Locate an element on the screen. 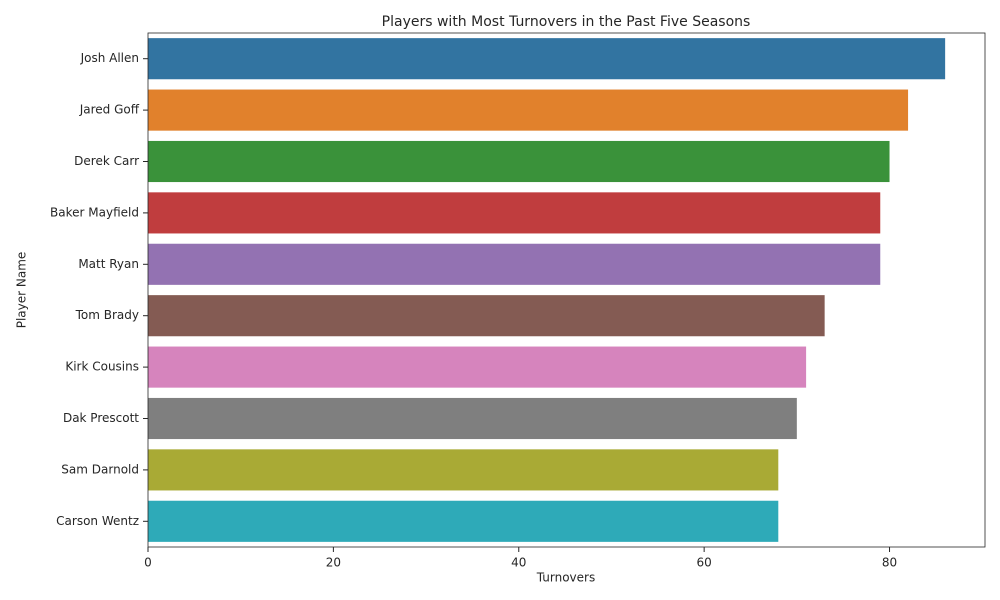  x-tick-label: 60 is located at coordinates (704, 563).